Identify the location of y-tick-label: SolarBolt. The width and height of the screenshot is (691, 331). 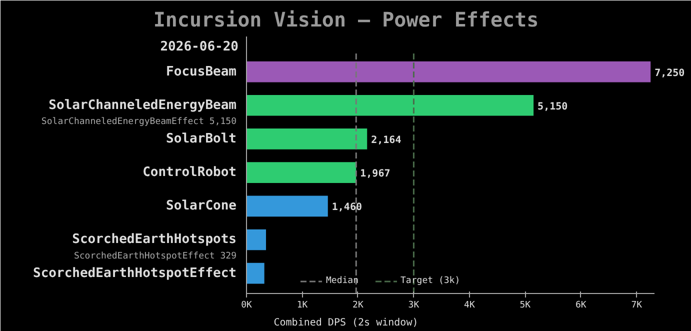
(201, 138).